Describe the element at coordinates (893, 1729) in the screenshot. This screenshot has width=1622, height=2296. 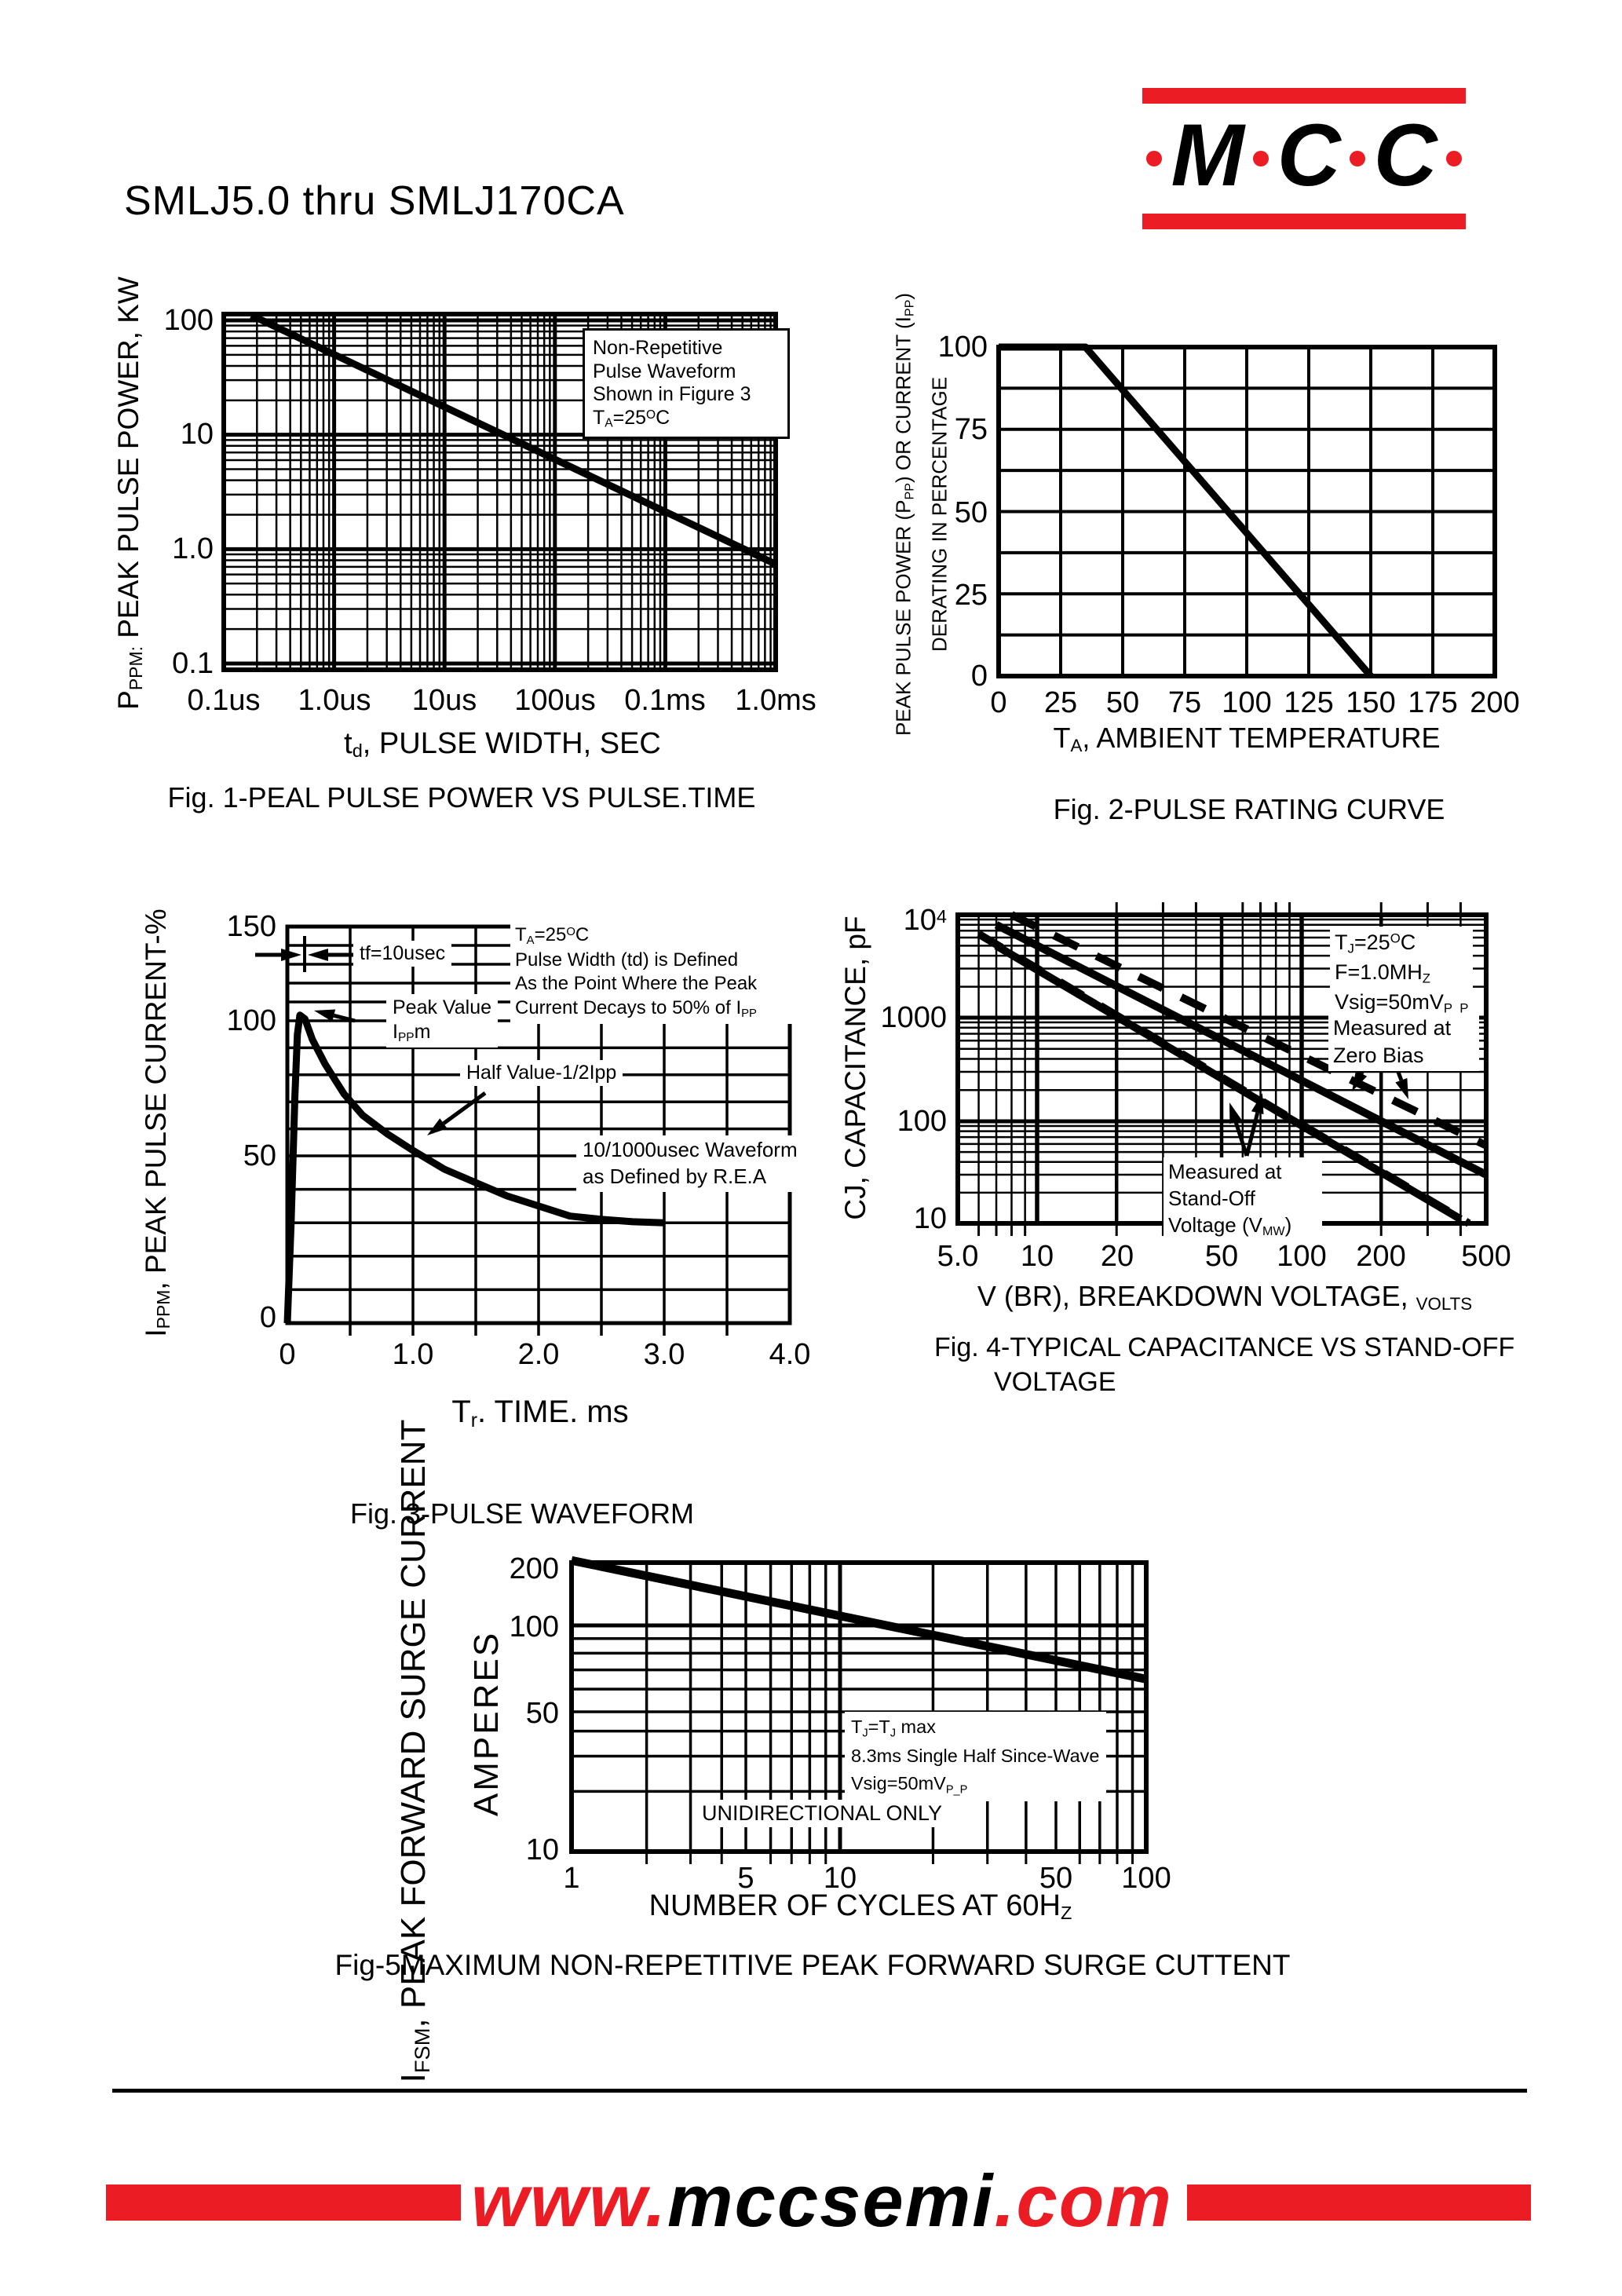
I see `fig5-condition-line: TJ=TJ max` at that location.